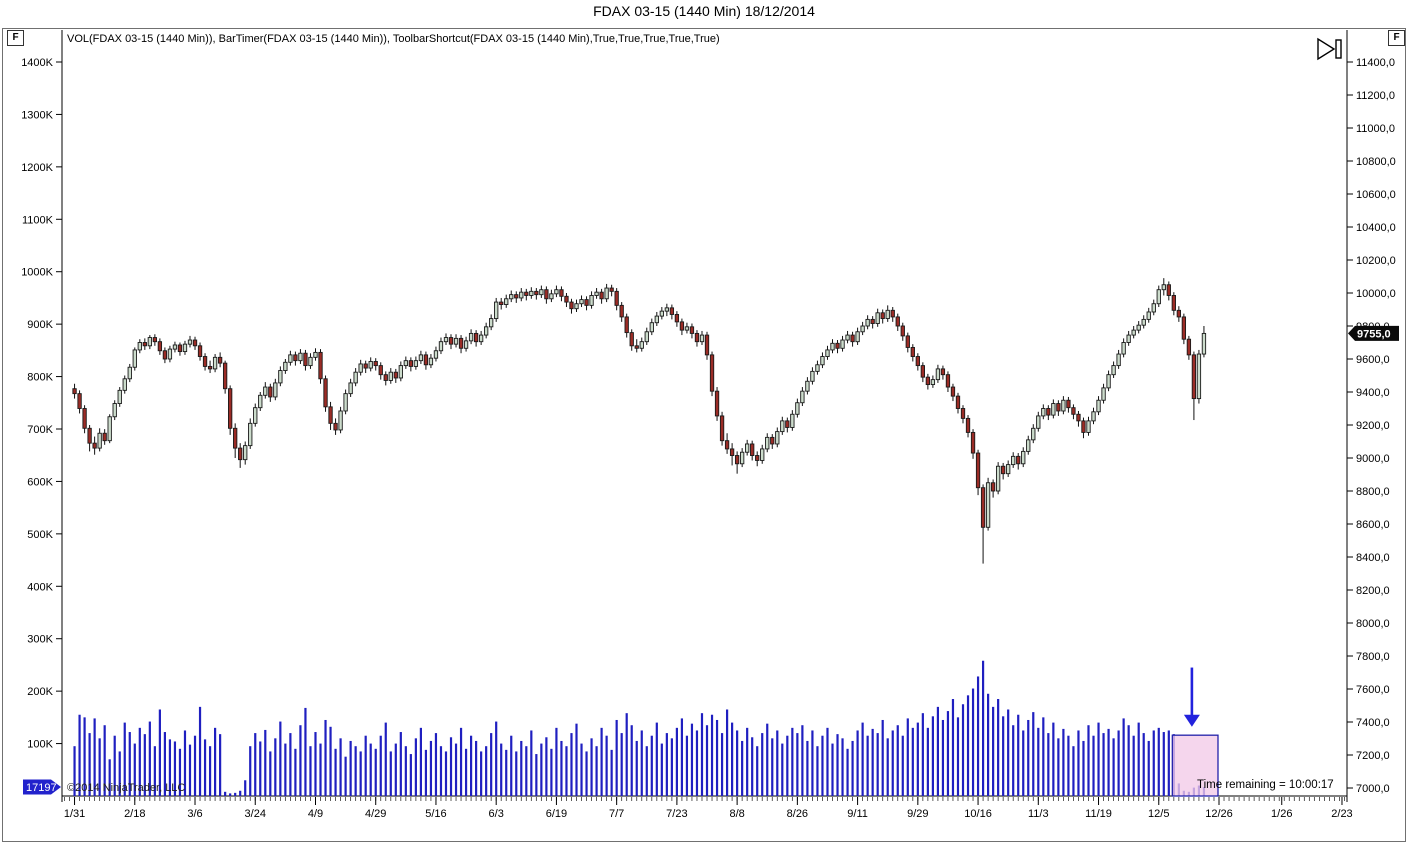  I want to click on svg-text: 8/8, so click(736, 814).